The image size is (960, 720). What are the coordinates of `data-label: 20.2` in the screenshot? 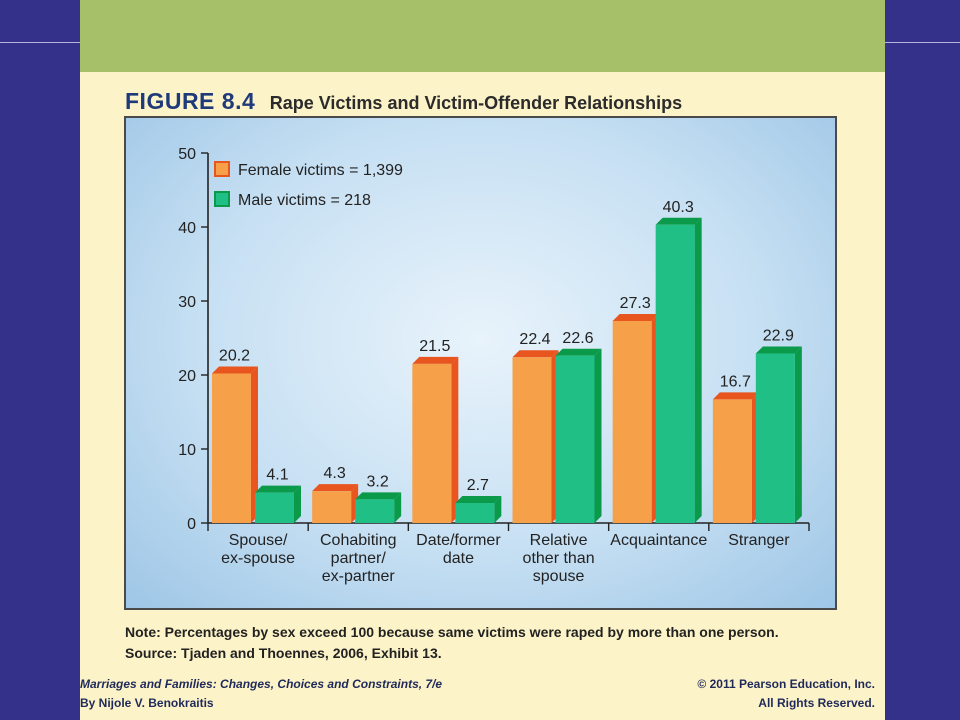 It's located at (234, 356).